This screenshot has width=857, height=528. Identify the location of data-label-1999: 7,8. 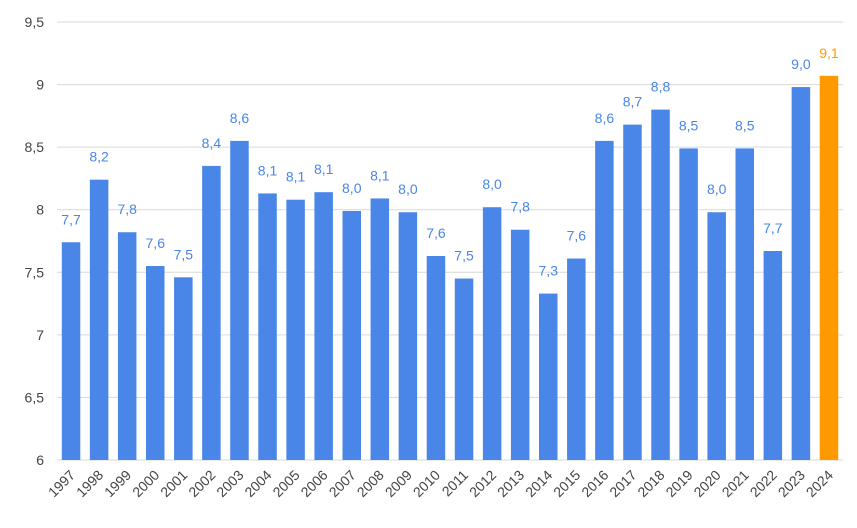
(127, 209).